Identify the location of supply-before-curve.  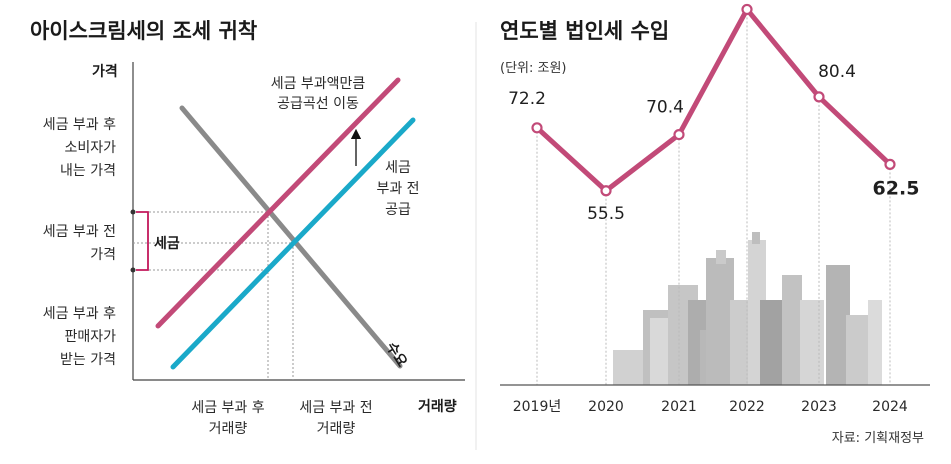
(293, 243).